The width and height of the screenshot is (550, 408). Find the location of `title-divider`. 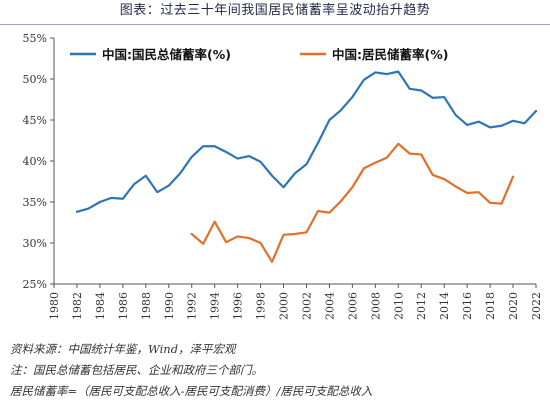

title-divider is located at coordinates (275, 24).